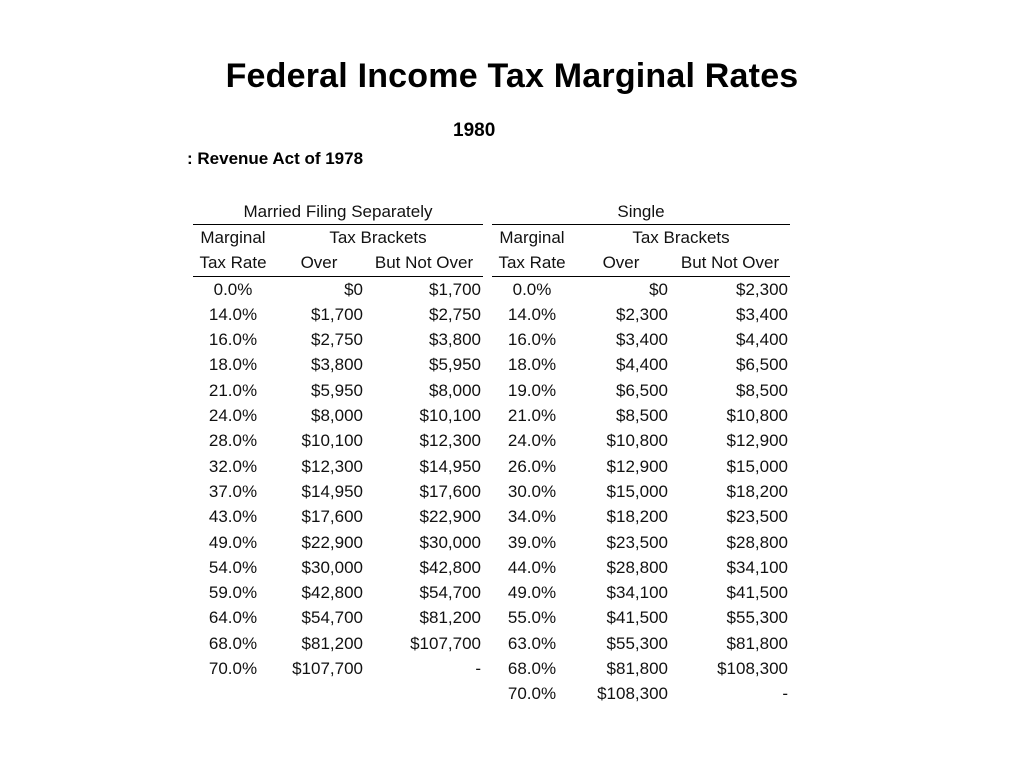 This screenshot has width=1024, height=768. What do you see at coordinates (233, 618) in the screenshot?
I see `rate-cell: 64.0%` at bounding box center [233, 618].